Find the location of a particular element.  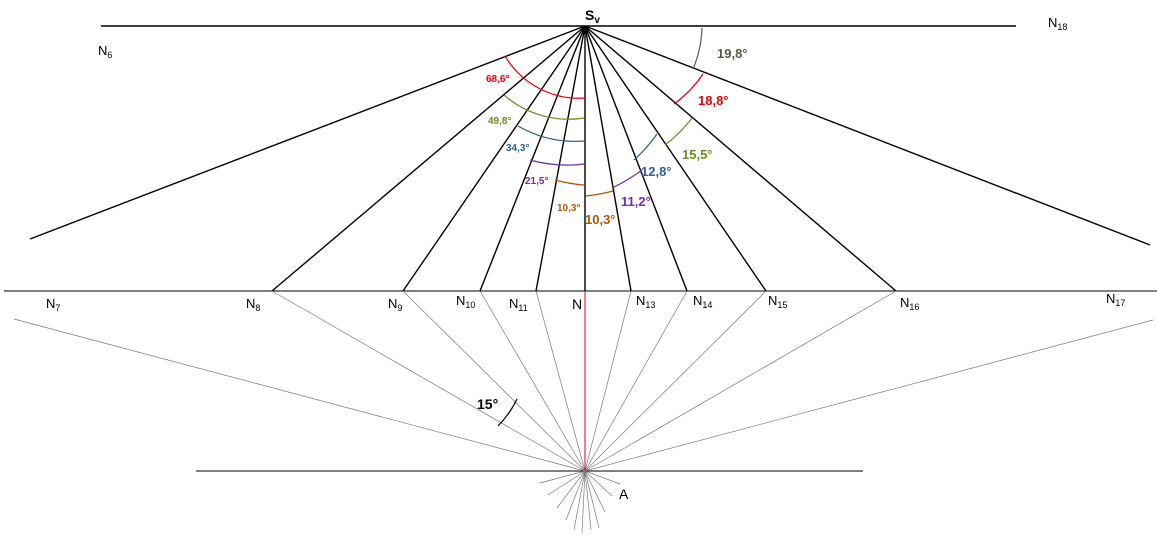

point-label-n13: N13 is located at coordinates (645, 301).